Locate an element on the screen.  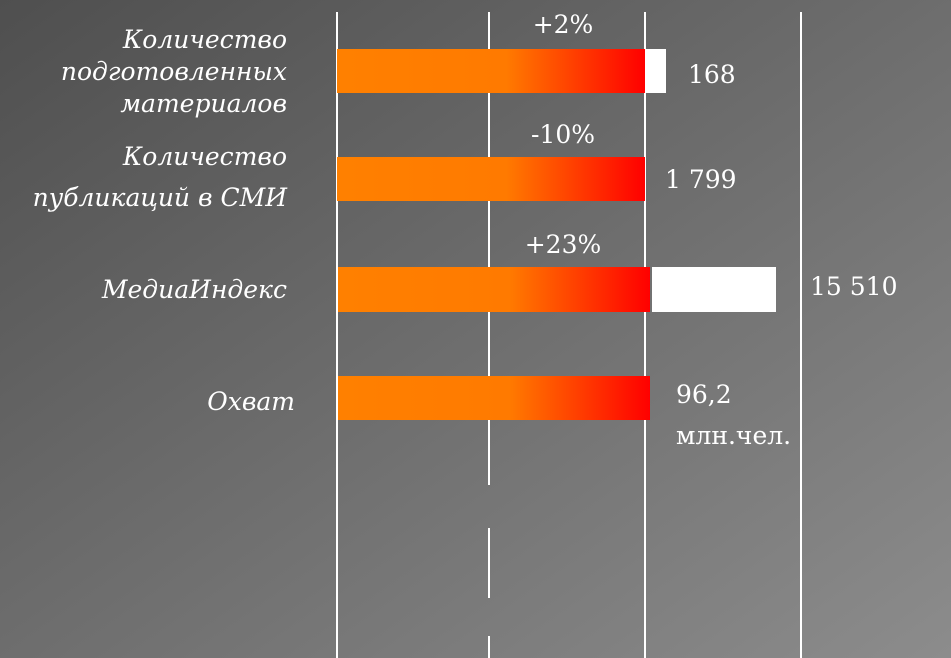
value-label: 15 510 is located at coordinates (853, 286).